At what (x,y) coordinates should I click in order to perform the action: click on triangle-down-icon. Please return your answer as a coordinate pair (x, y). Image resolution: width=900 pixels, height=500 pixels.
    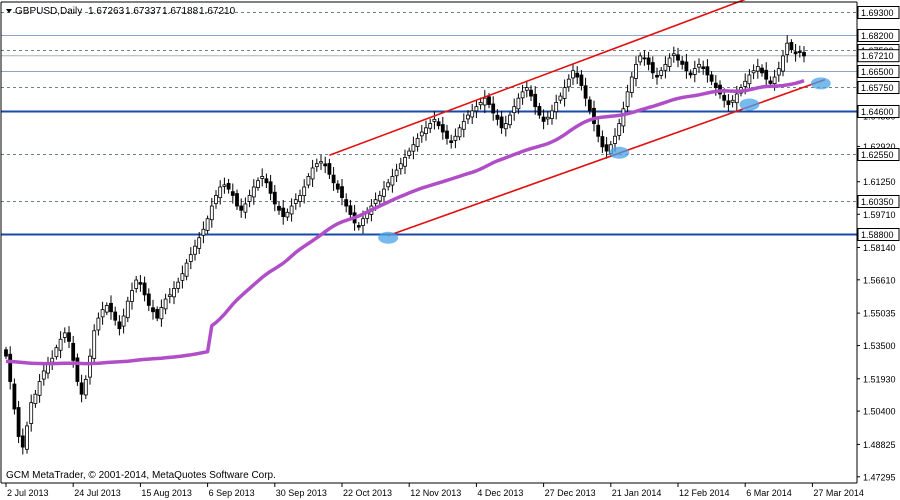
    Looking at the image, I should click on (9, 11).